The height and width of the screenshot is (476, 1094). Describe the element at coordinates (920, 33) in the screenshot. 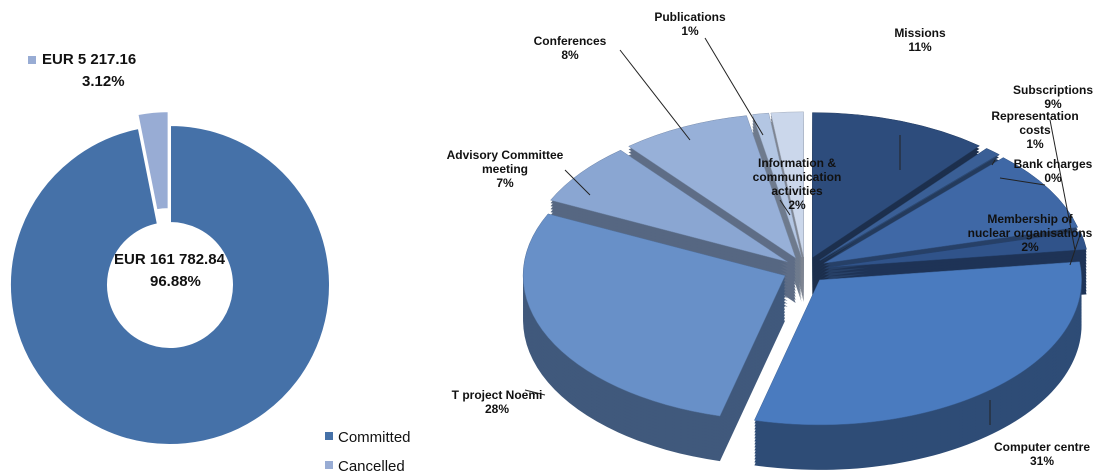

I see `category-label: Missions` at that location.